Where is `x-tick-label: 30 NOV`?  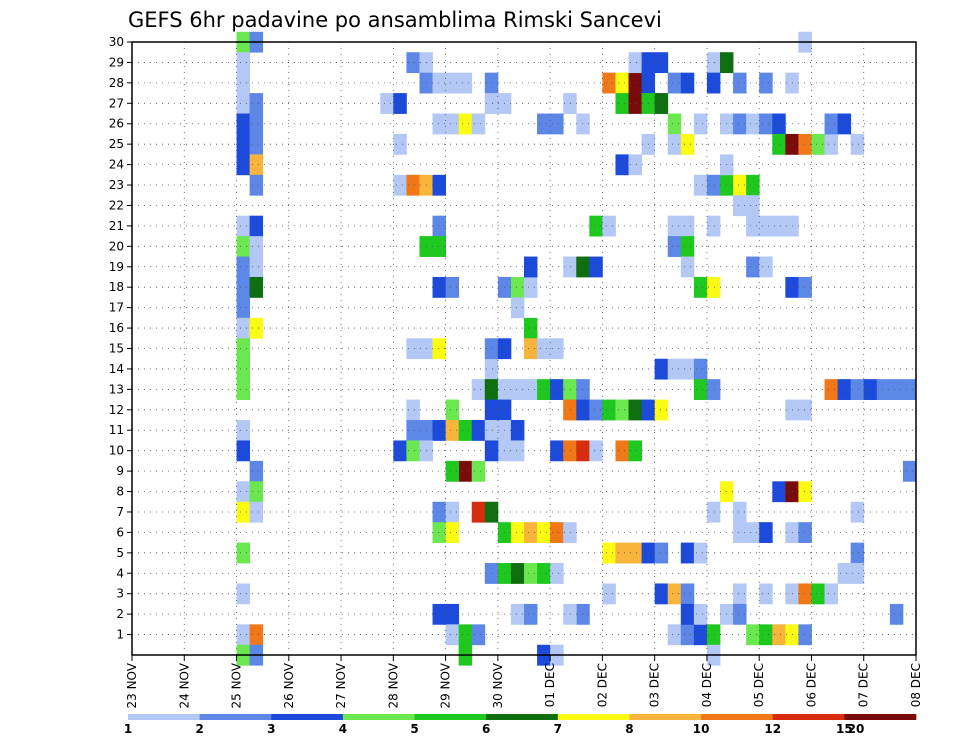
x-tick-label: 30 NOV is located at coordinates (498, 685).